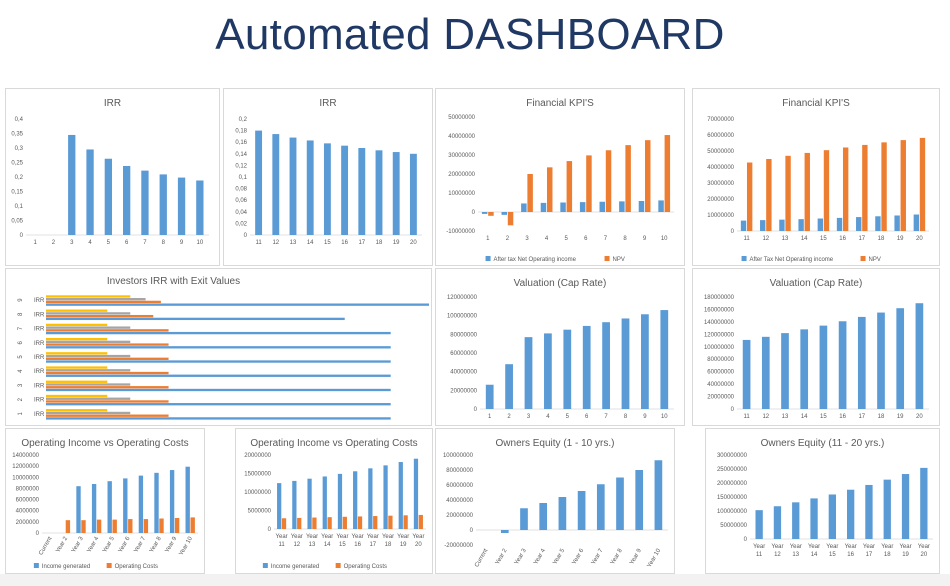 This screenshot has height=586, width=950. What do you see at coordinates (719, 298) in the screenshot?
I see `y-tick-label: 180000000` at bounding box center [719, 298].